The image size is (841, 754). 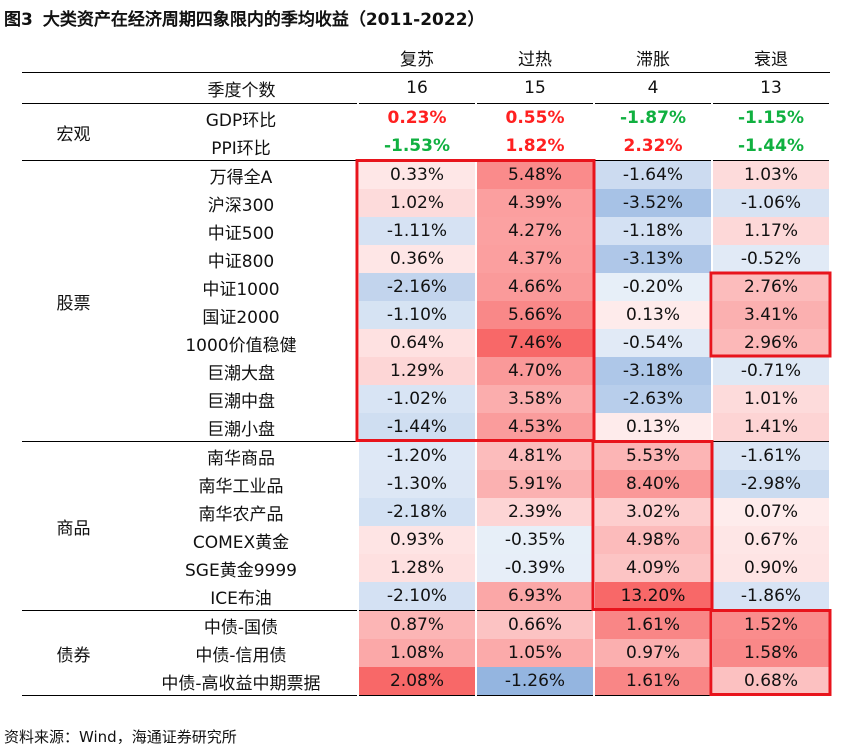 I want to click on figure-label: 图3, so click(x=18, y=20).